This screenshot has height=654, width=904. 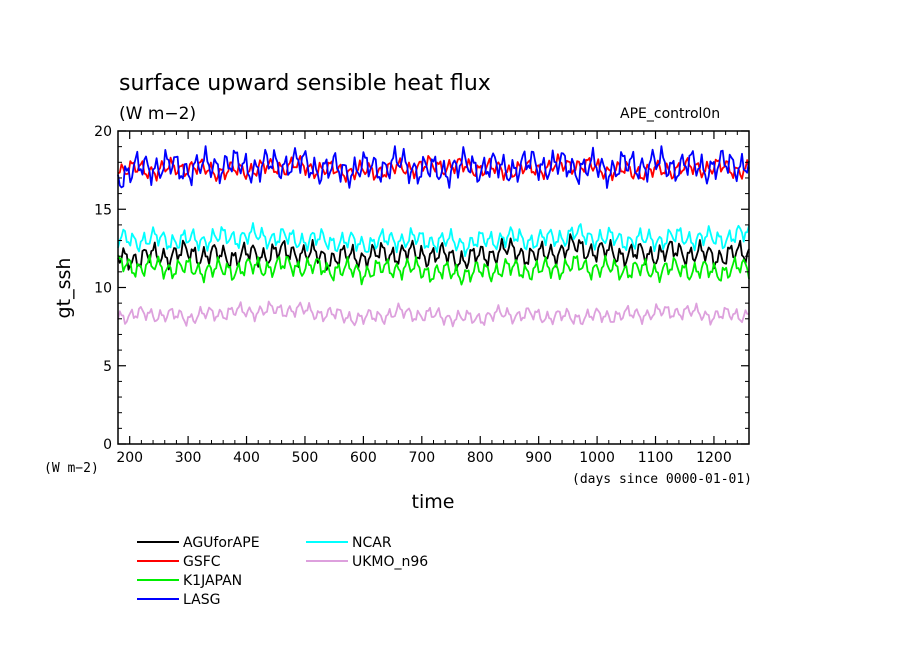 What do you see at coordinates (107, 367) in the screenshot?
I see `y-tick-label: 5` at bounding box center [107, 367].